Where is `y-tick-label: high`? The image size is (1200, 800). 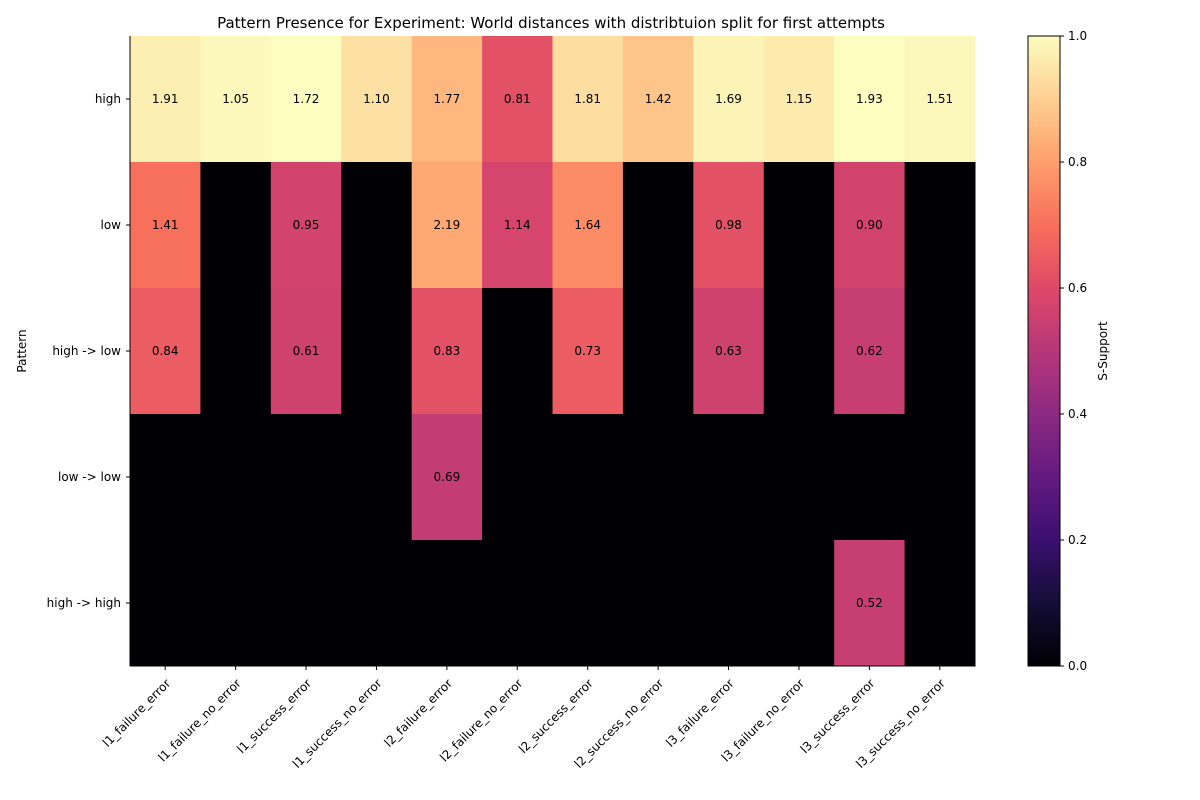
y-tick-label: high is located at coordinates (108, 99).